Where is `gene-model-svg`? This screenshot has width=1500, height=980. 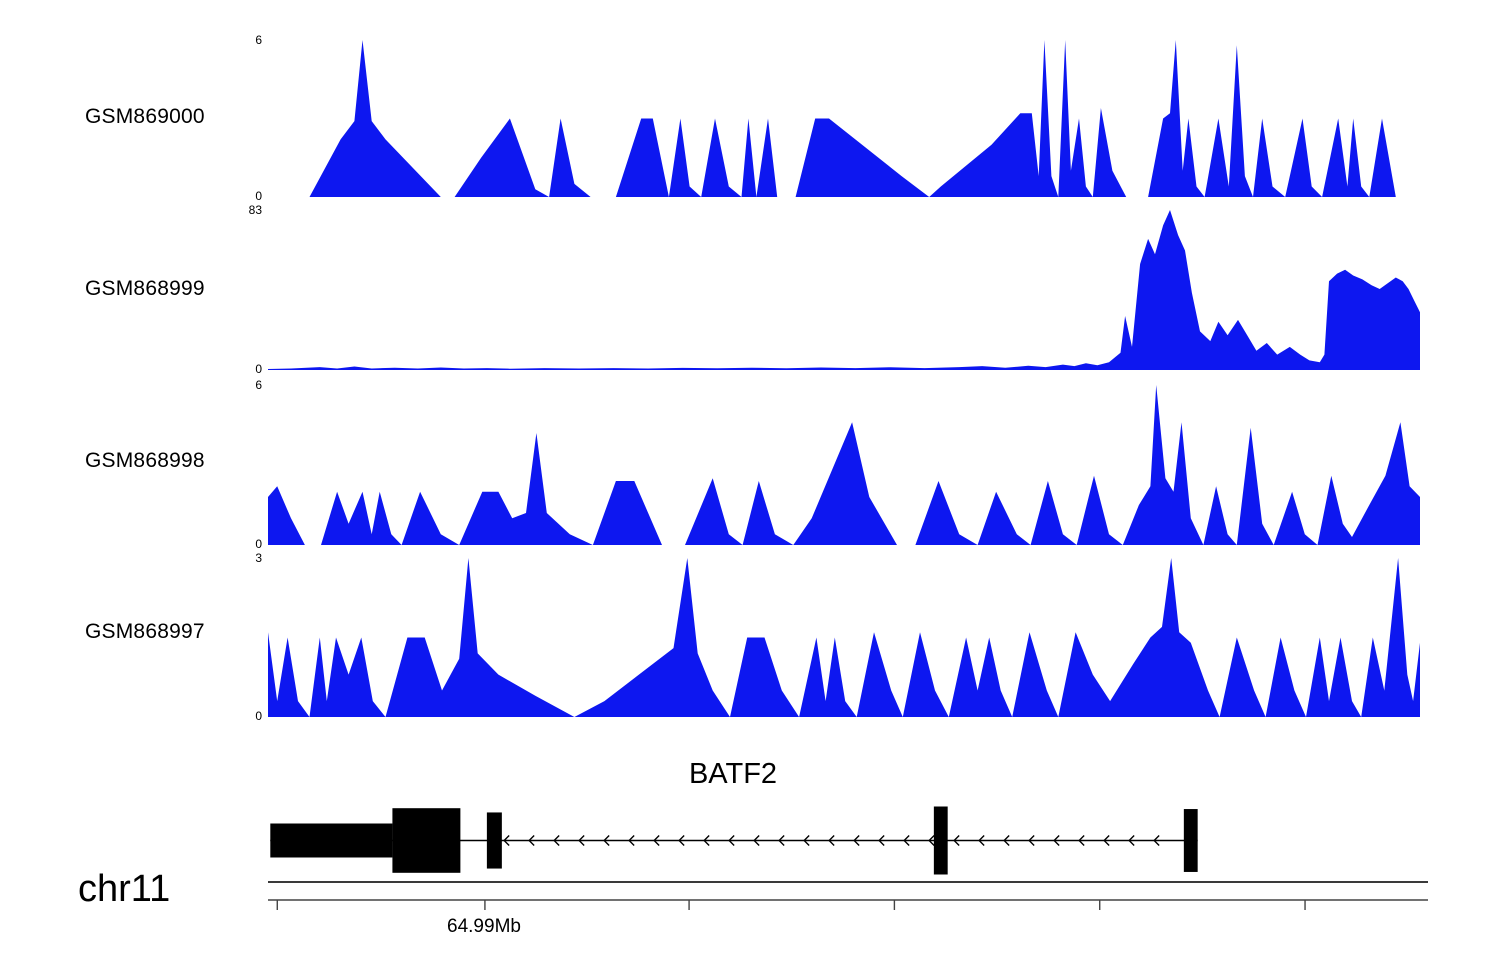
gene-model-svg is located at coordinates (734, 840).